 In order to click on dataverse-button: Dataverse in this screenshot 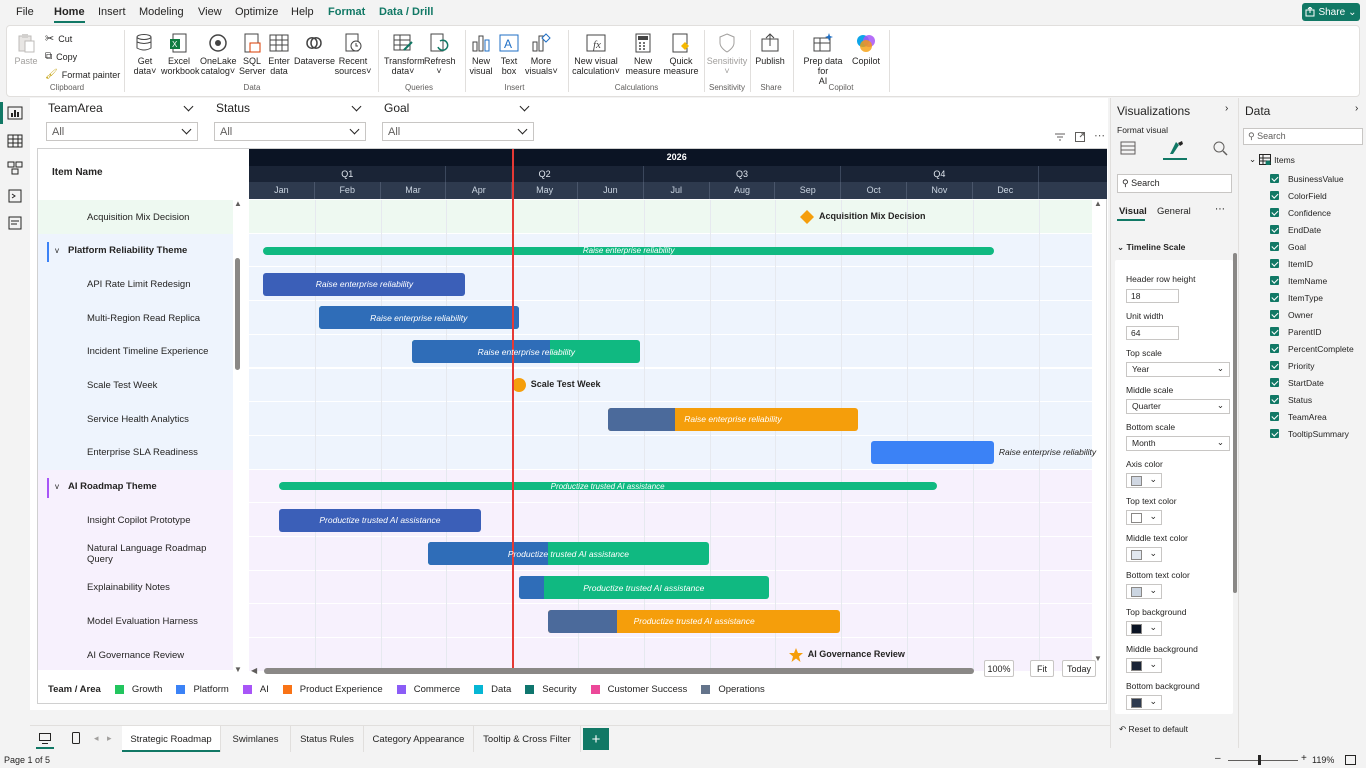, I will do `click(314, 49)`.